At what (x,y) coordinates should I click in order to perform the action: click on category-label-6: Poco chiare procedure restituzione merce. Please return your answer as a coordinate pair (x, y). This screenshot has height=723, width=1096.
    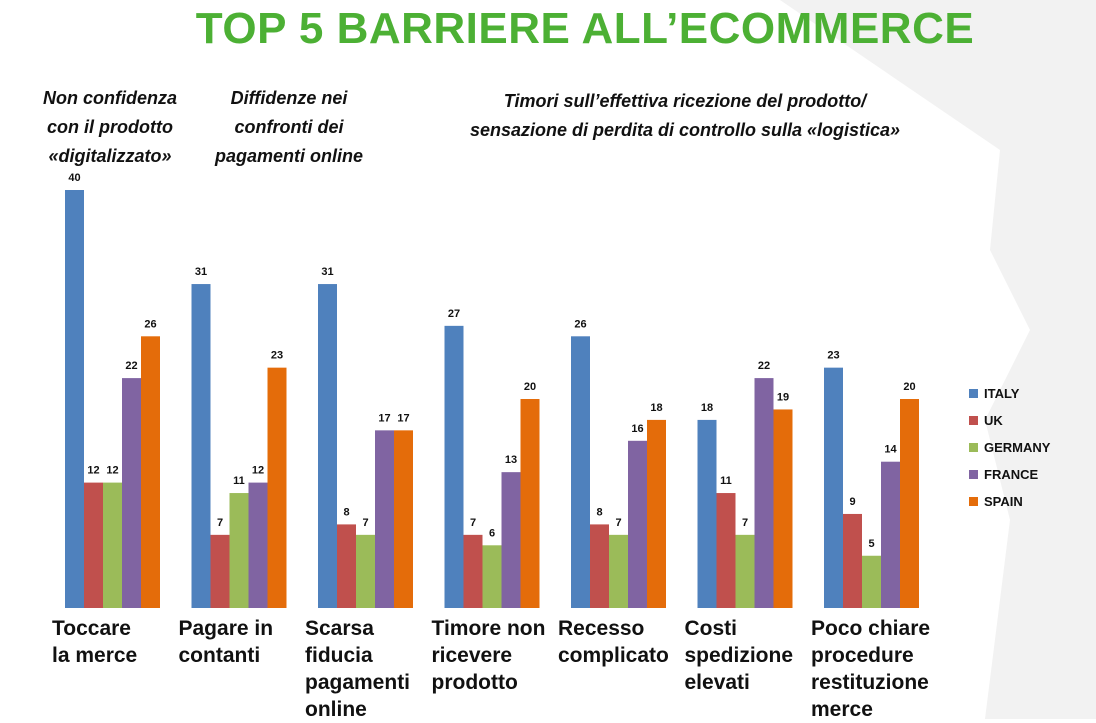
    Looking at the image, I should click on (871, 669).